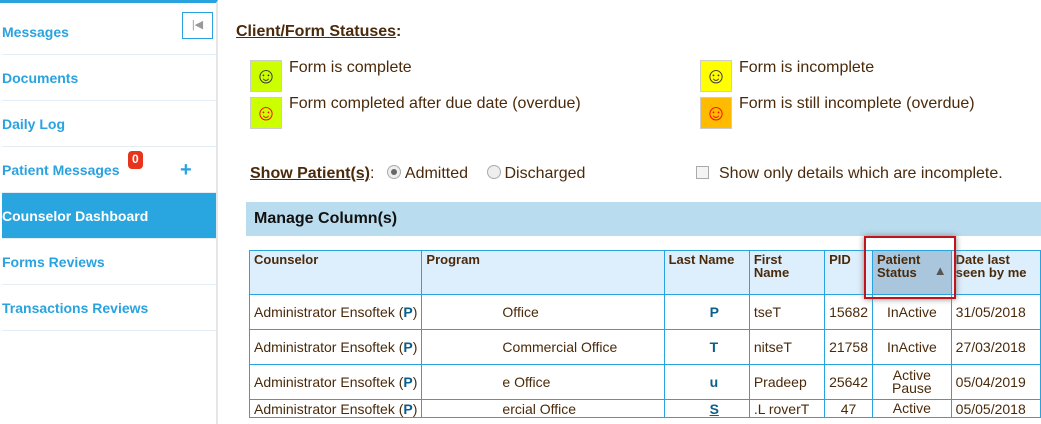 Image resolution: width=1041 pixels, height=424 pixels. I want to click on header-date-last-seen: Date last seen by me, so click(995, 272).